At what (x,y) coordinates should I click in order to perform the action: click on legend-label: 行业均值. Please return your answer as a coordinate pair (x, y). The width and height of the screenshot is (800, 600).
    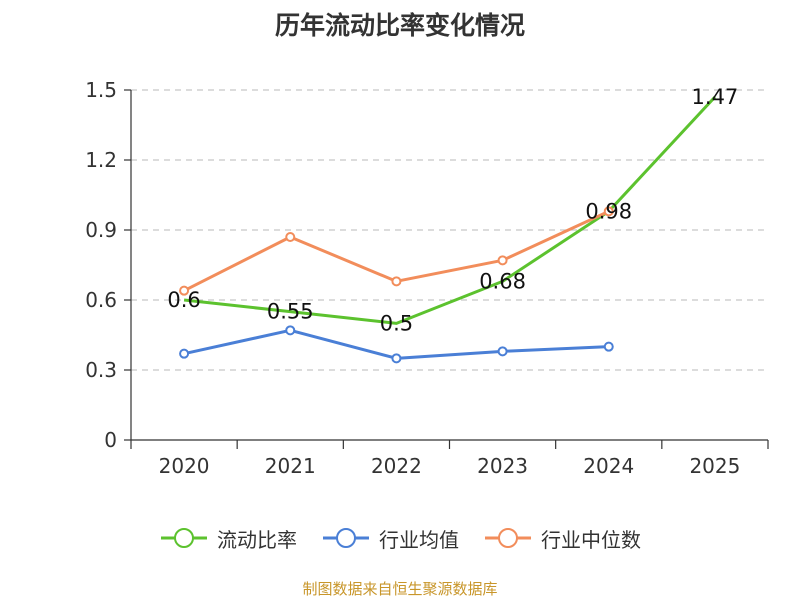
    Looking at the image, I should click on (419, 539).